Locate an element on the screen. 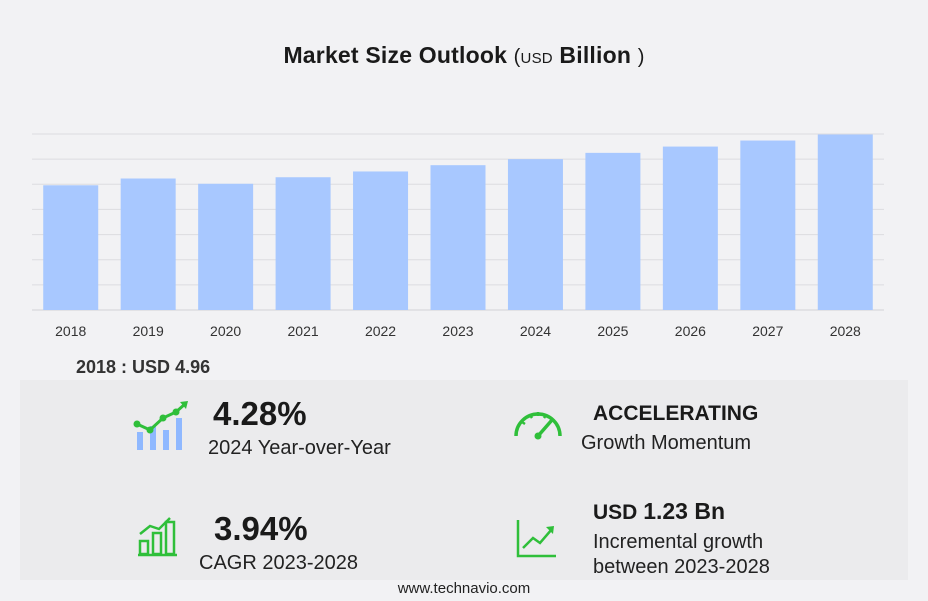 Image resolution: width=928 pixels, height=601 pixels. x-tick-label-2022: 2022 is located at coordinates (380, 331).